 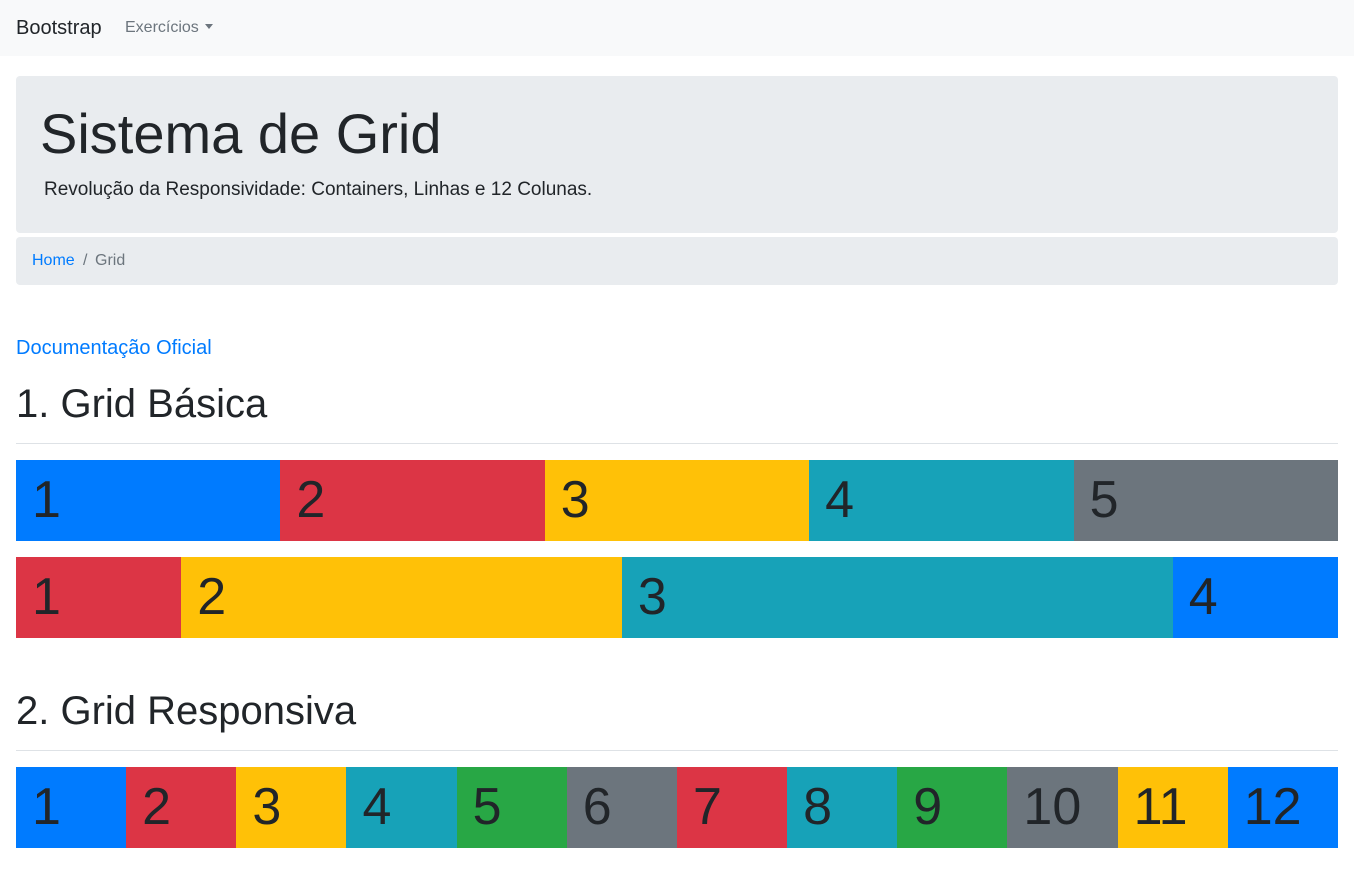 What do you see at coordinates (162, 27) in the screenshot?
I see `dropdown-label: Exercícios` at bounding box center [162, 27].